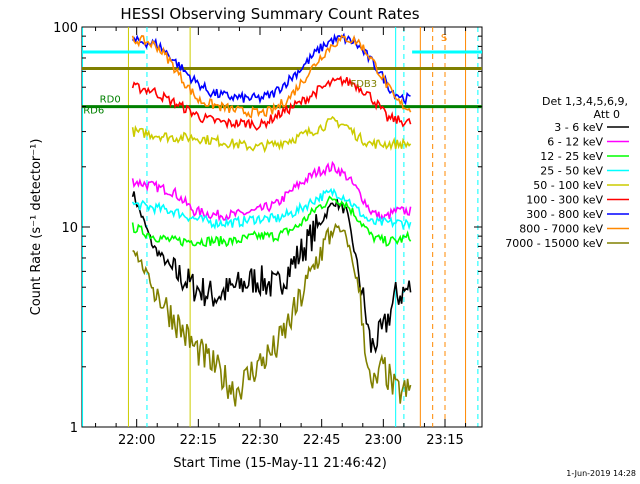 This screenshot has height=484, width=640. What do you see at coordinates (321, 440) in the screenshot?
I see `x-tick-label: 22:45` at bounding box center [321, 440].